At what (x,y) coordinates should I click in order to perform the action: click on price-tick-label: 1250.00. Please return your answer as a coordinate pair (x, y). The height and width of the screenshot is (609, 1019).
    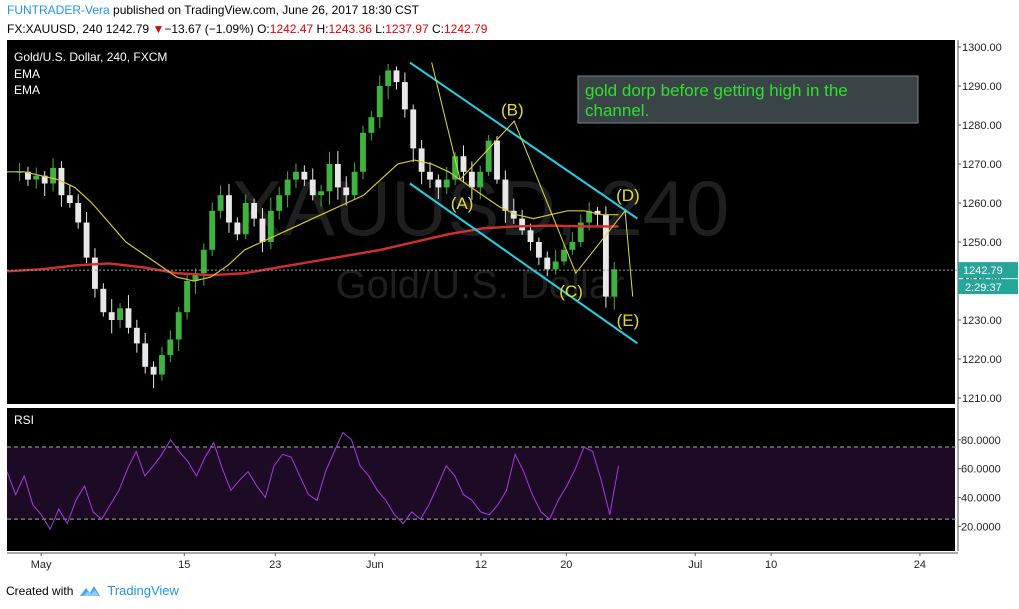
    Looking at the image, I should click on (982, 243).